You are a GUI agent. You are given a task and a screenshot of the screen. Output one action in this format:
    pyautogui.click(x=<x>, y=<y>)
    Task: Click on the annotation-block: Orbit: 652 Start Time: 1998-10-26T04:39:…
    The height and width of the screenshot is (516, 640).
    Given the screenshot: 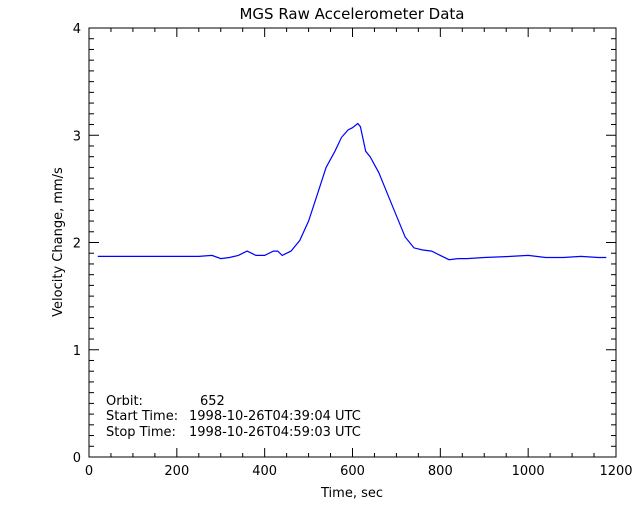 What is the action you would take?
    pyautogui.click(x=233, y=417)
    